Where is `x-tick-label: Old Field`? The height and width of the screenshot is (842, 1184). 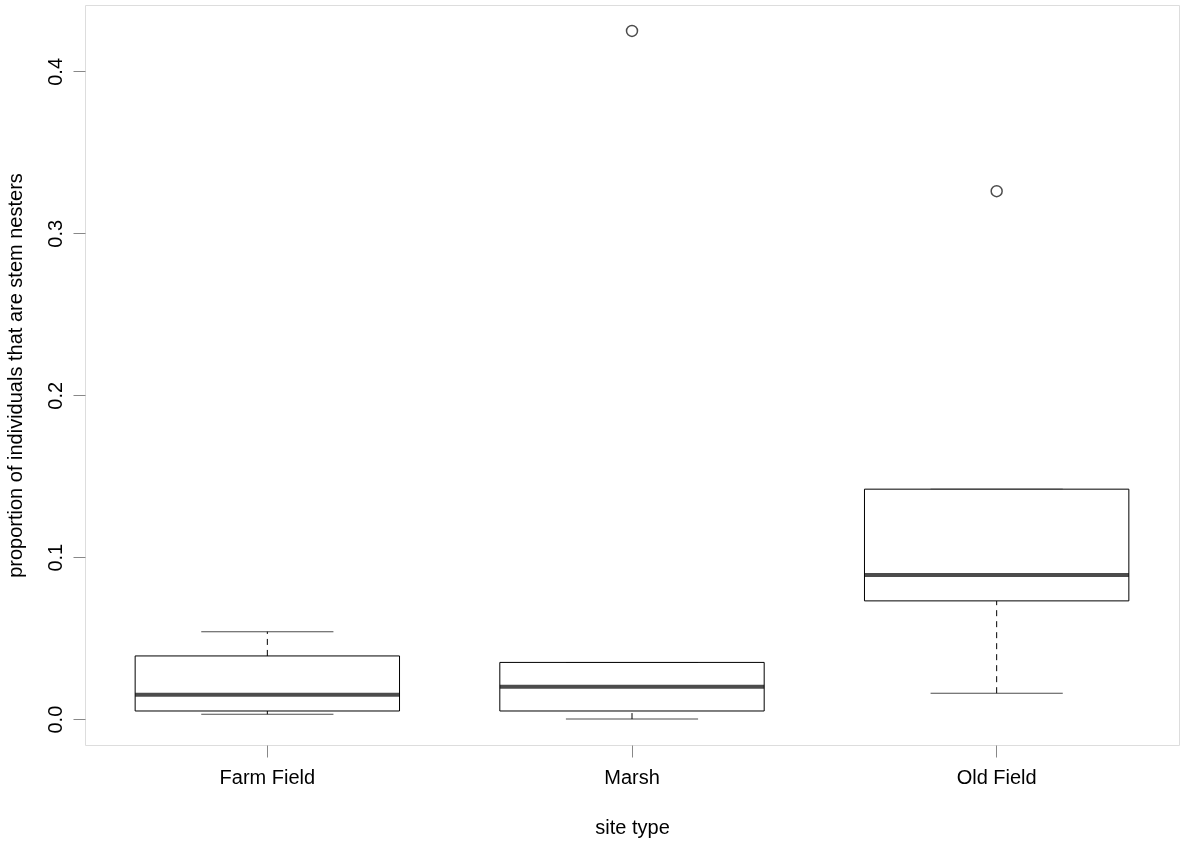 x-tick-label: Old Field is located at coordinates (996, 776).